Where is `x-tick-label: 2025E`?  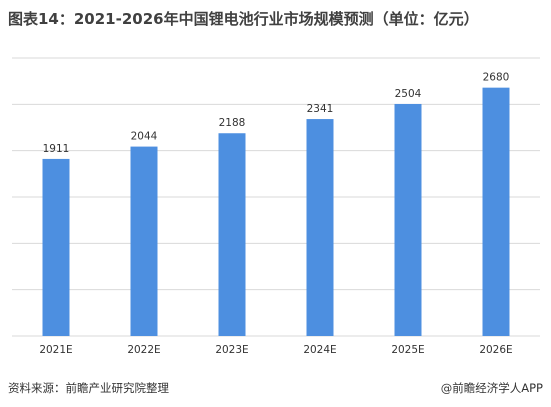 x-tick-label: 2025E is located at coordinates (407, 350).